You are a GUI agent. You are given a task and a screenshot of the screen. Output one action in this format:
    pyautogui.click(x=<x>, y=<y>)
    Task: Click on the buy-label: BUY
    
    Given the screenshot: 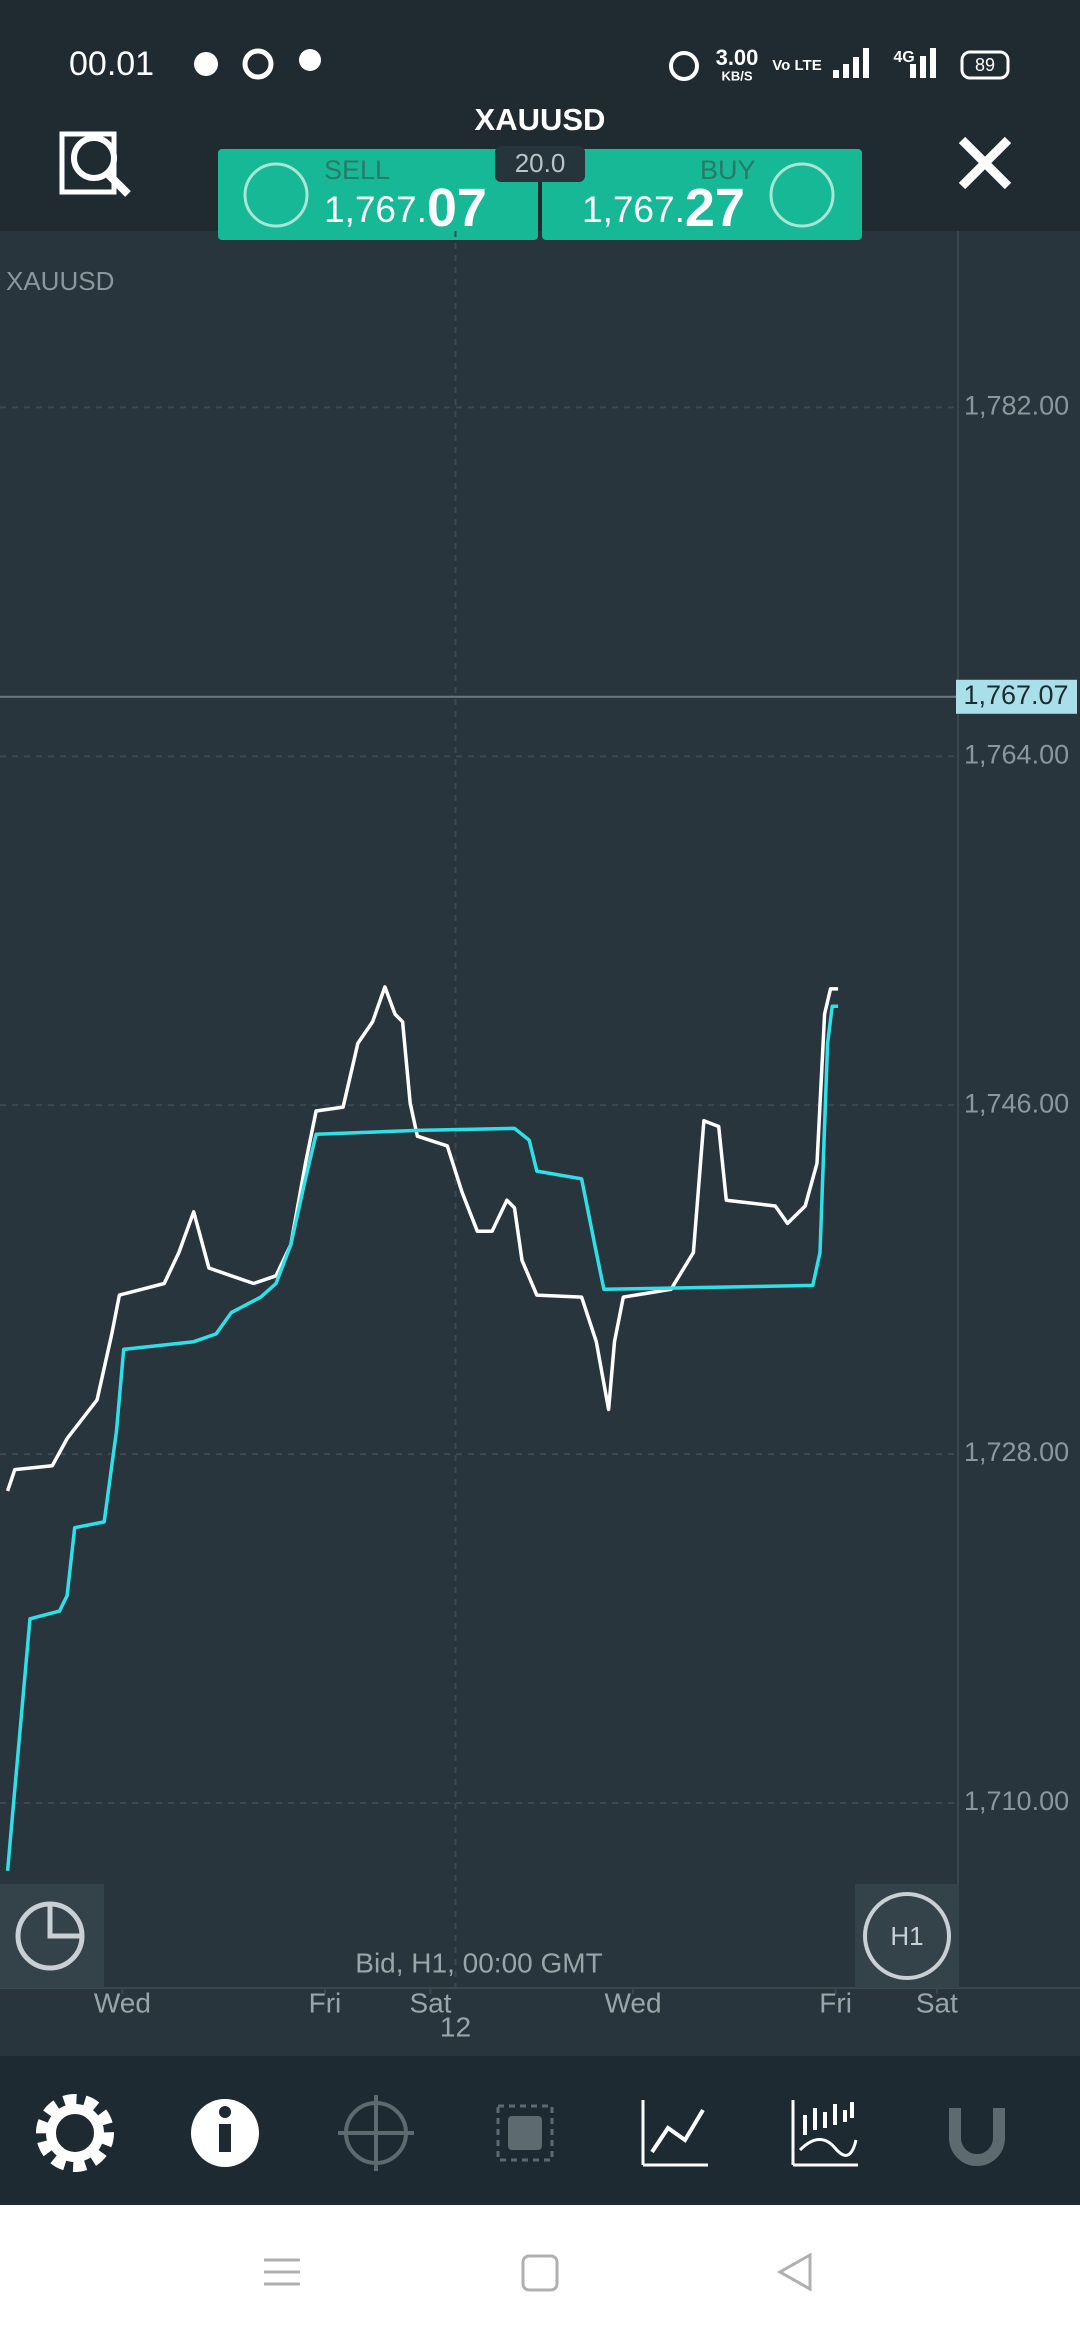 What is the action you would take?
    pyautogui.click(x=728, y=170)
    